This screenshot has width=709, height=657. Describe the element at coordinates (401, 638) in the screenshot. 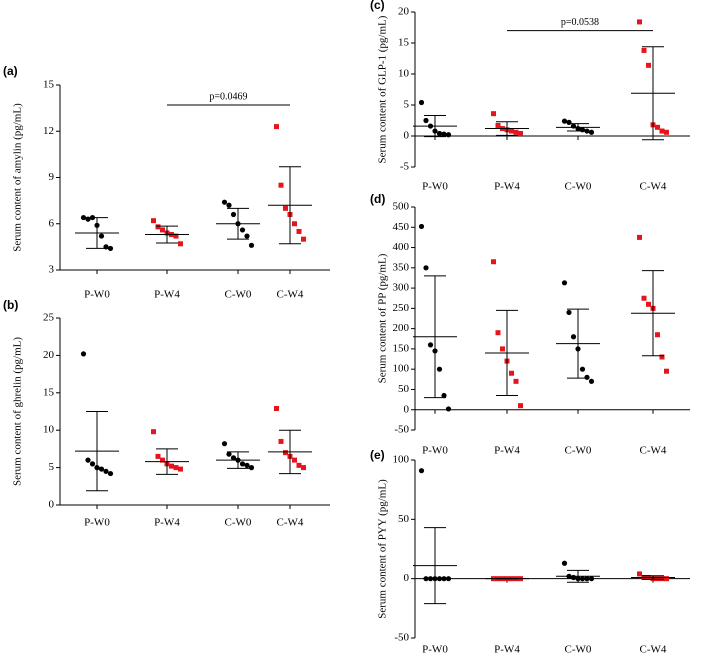

I see `y-tick-label: -50` at that location.